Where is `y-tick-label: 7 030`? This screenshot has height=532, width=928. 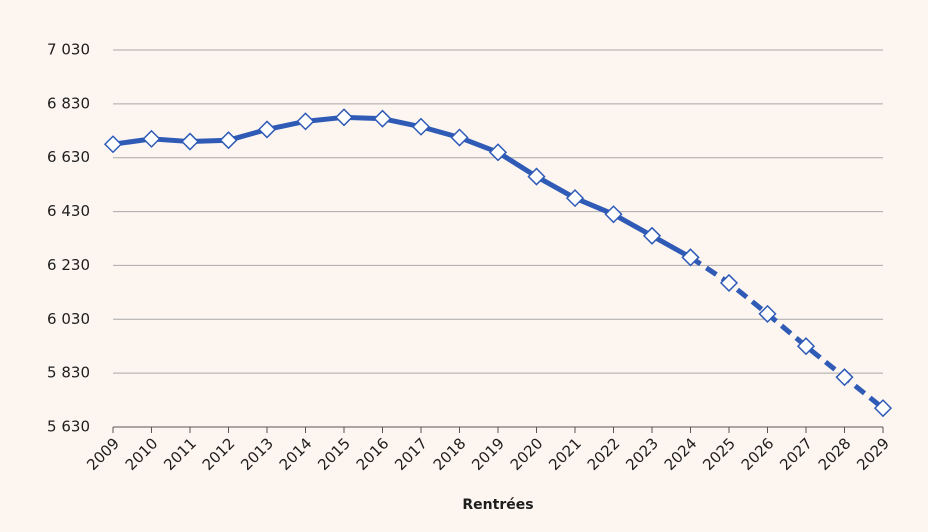 y-tick-label: 7 030 is located at coordinates (68, 50).